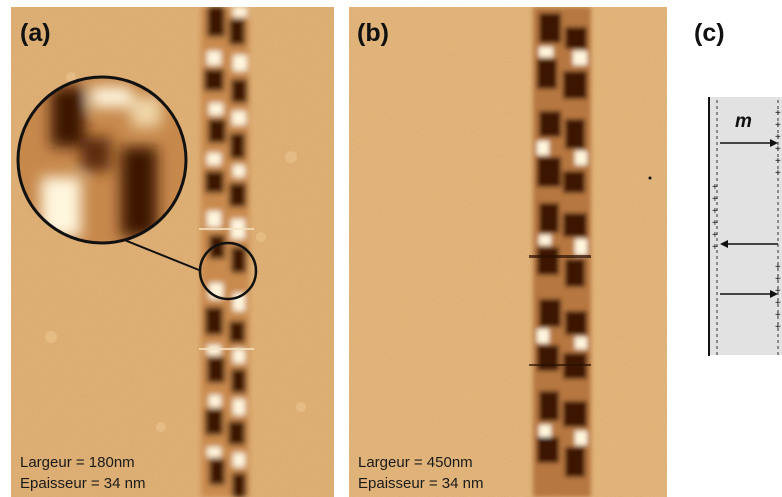  Describe the element at coordinates (83, 483) in the screenshot. I see `thickness-caption-a: Epaisseur = 34 nm` at that location.